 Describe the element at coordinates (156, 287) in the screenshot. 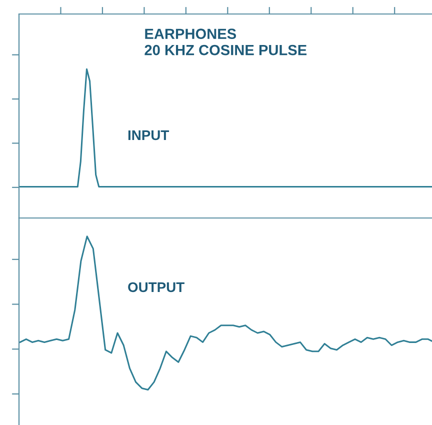

I see `annotation: OUTPUT` at that location.